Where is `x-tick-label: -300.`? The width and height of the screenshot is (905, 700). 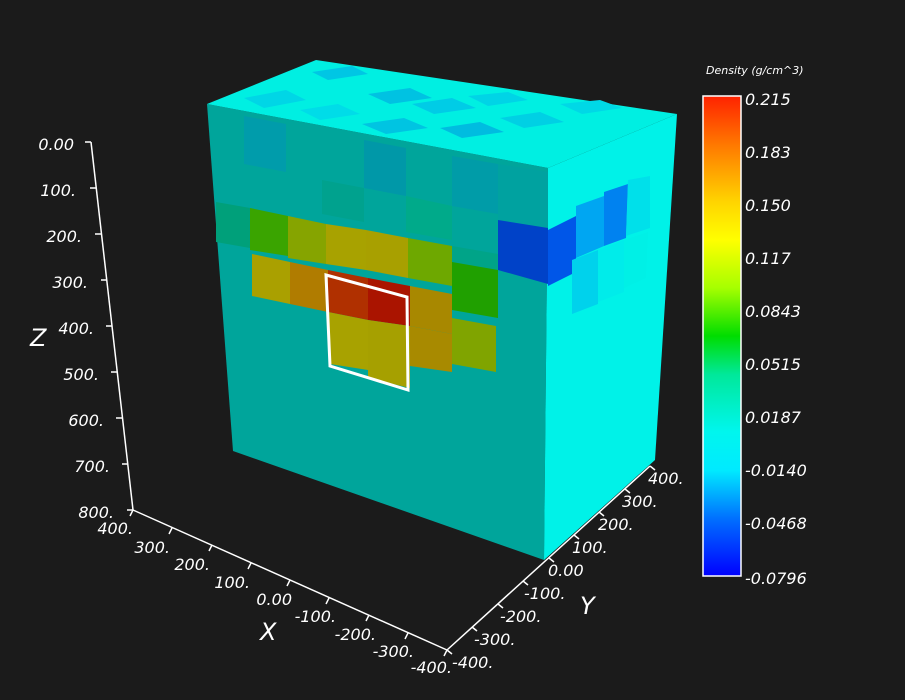
x-tick-label: -300. is located at coordinates (393, 651).